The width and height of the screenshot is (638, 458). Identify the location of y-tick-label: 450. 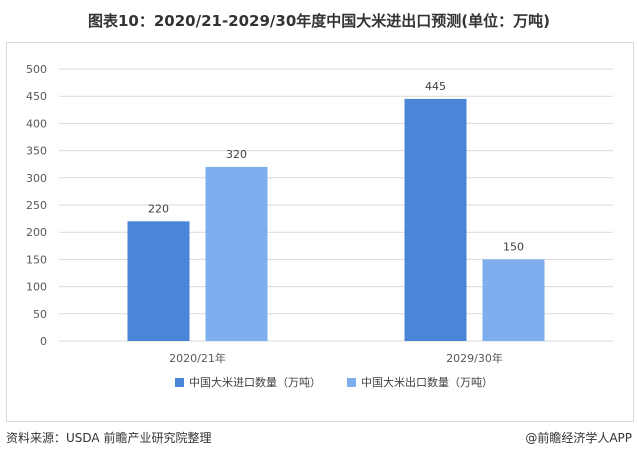
(36, 96).